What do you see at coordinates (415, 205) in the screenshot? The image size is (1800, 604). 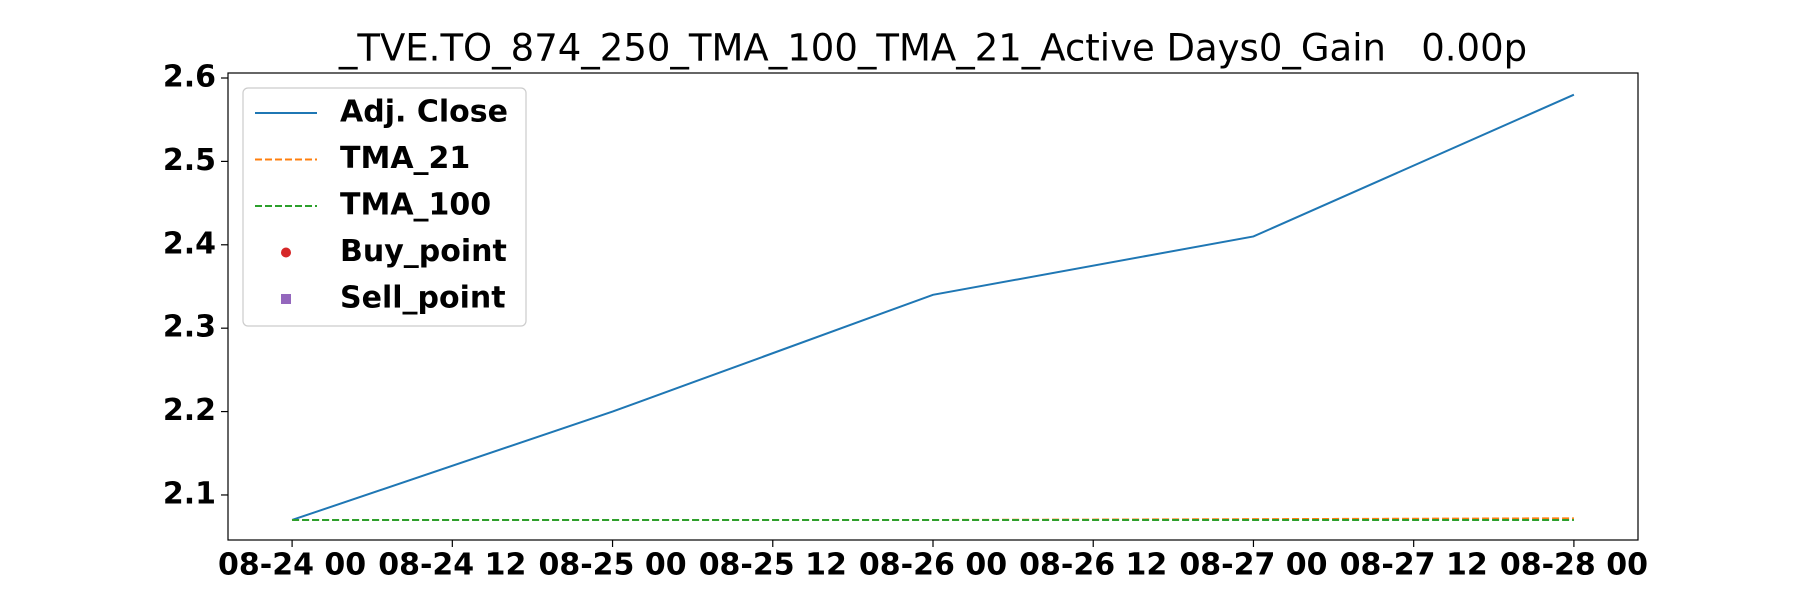 I see `legend-label: TMA_100` at bounding box center [415, 205].